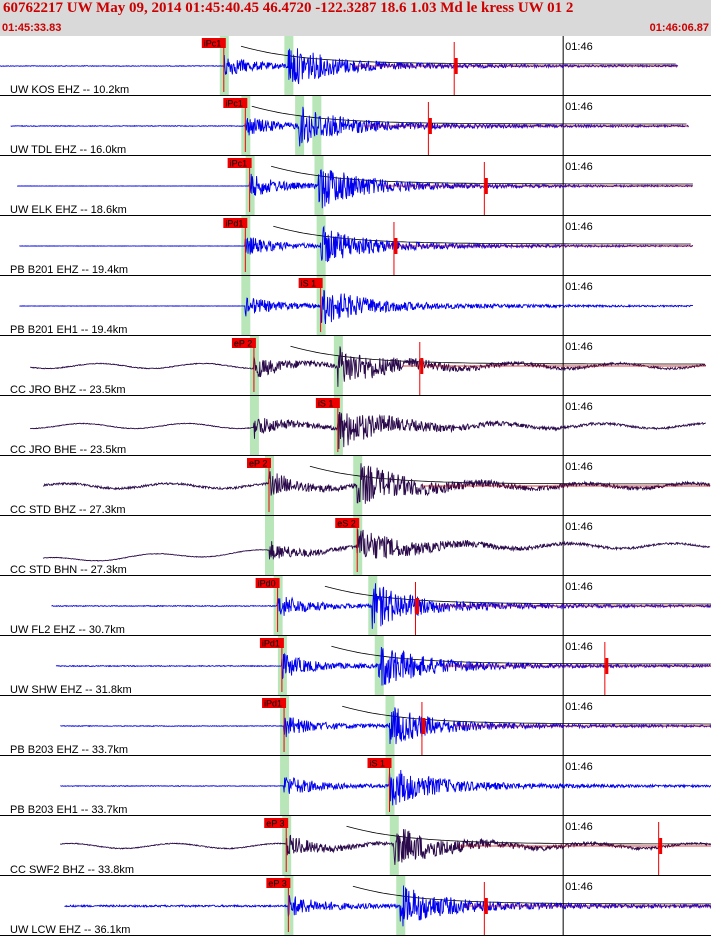 The width and height of the screenshot is (711, 938). What do you see at coordinates (68, 150) in the screenshot?
I see `station-label: UW TDL EHZ -- 16.0km` at bounding box center [68, 150].